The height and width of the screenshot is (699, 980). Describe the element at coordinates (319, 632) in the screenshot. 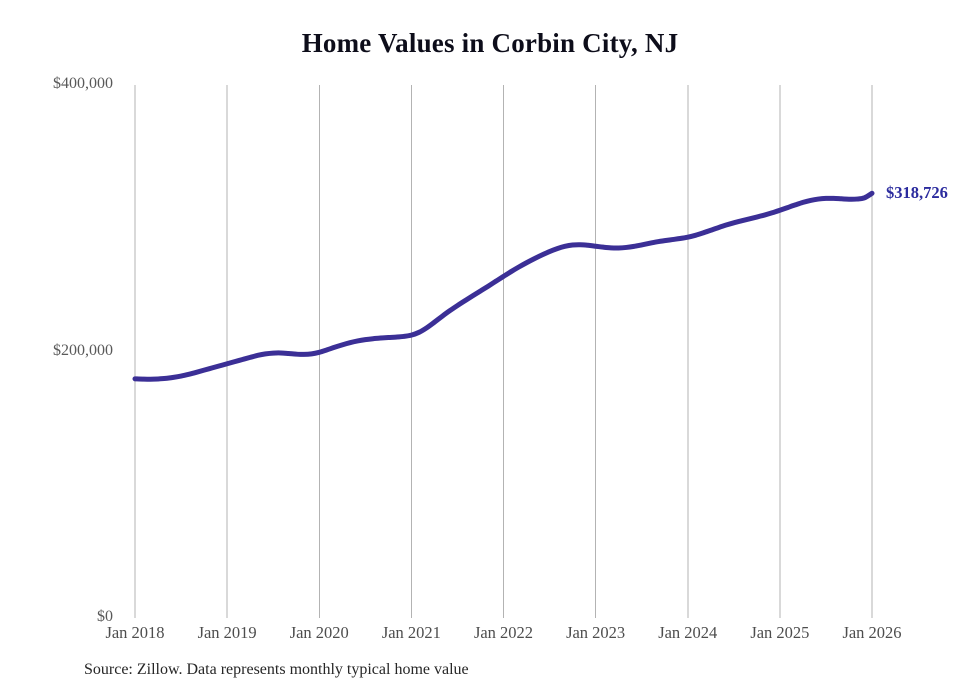

I see `x-axis-tick-label: Jan 2020` at that location.